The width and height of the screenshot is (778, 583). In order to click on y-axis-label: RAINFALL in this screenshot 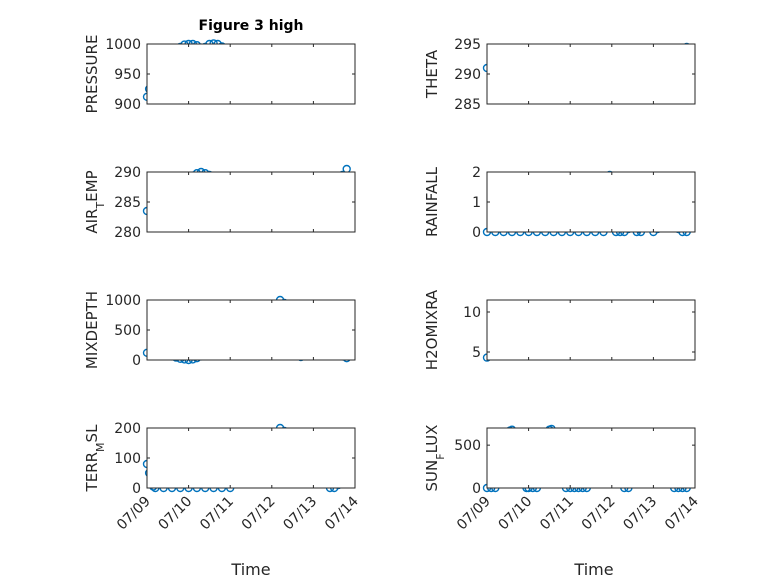, I will do `click(432, 201)`.